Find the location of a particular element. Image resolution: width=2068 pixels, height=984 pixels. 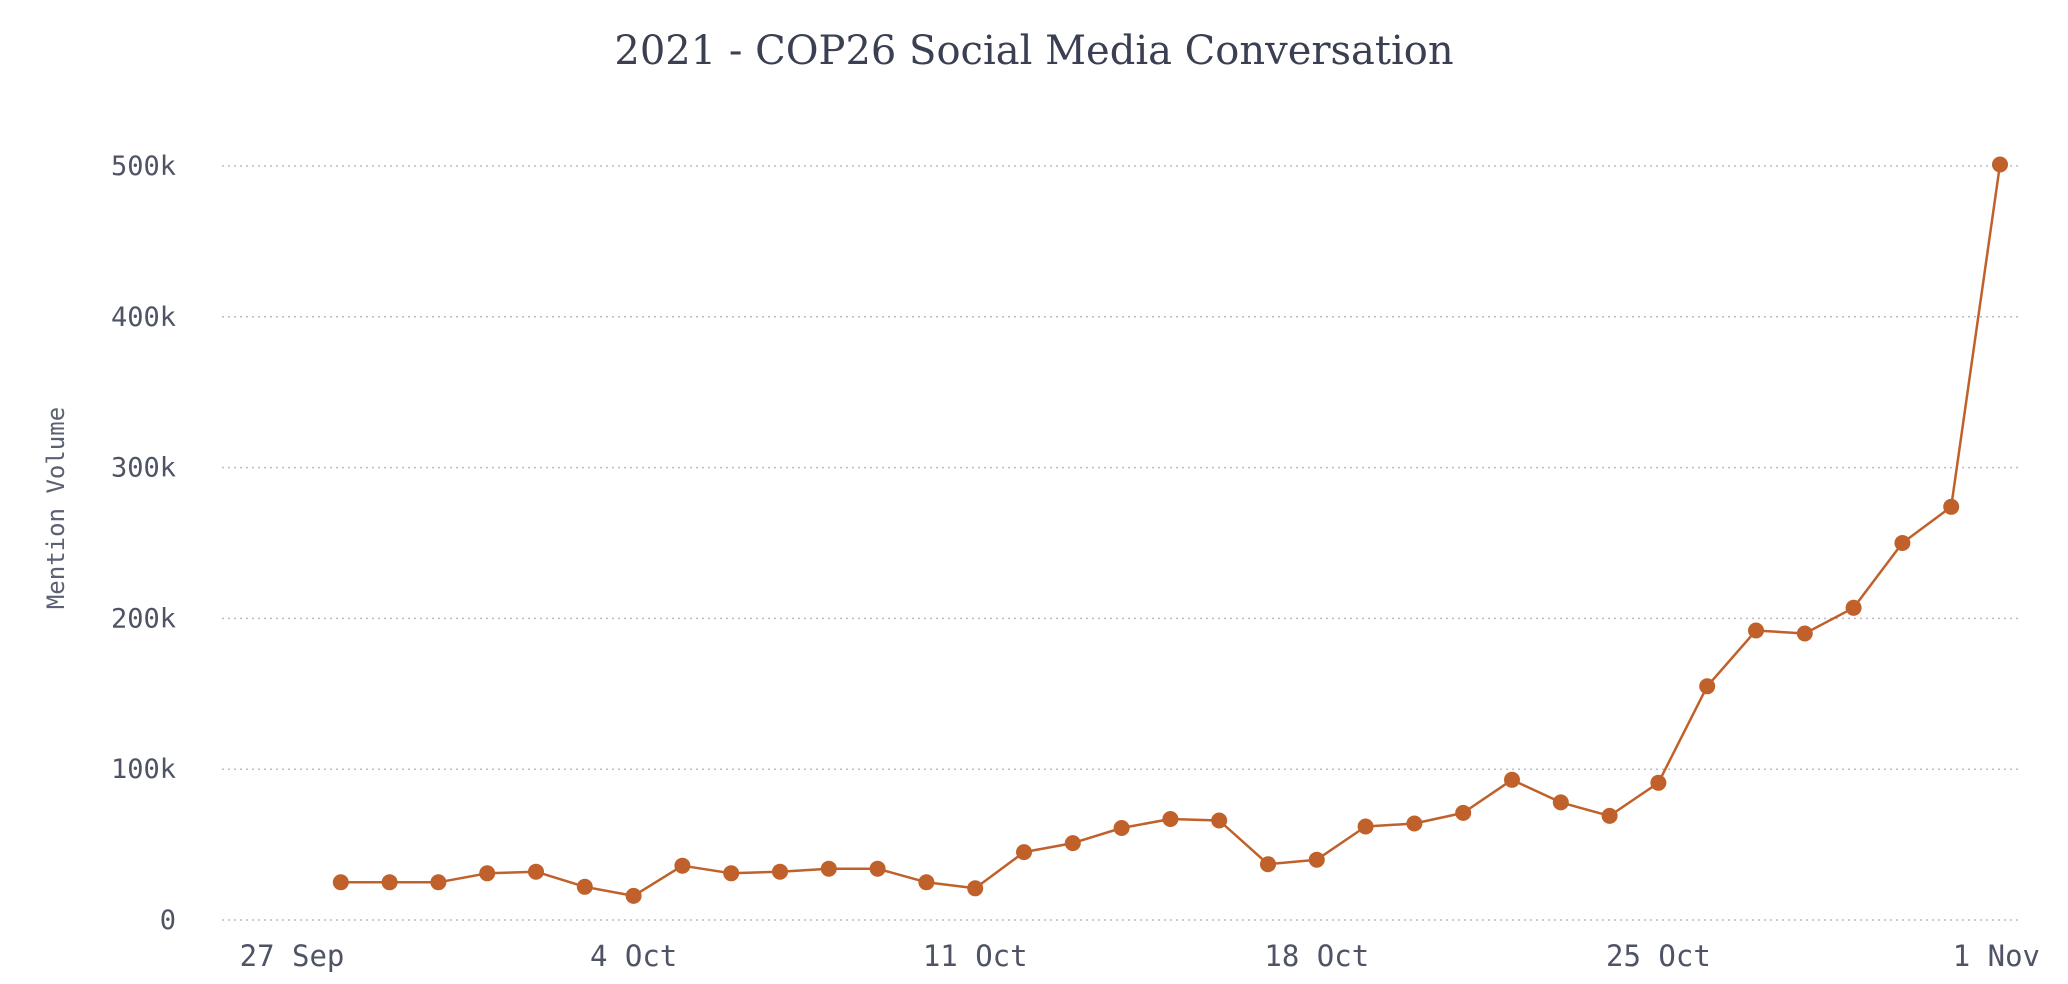

y-tick-label: 200k is located at coordinates (143, 618).